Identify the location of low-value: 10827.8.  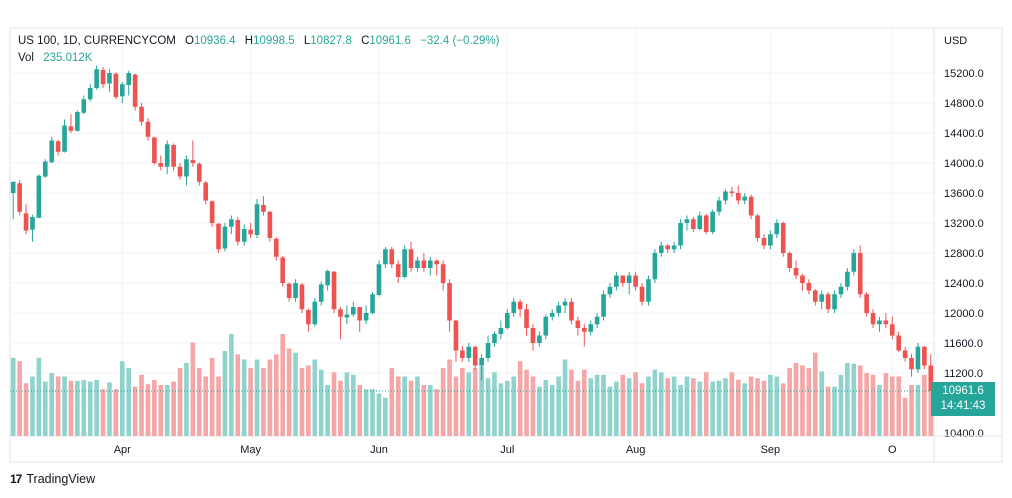
(331, 41).